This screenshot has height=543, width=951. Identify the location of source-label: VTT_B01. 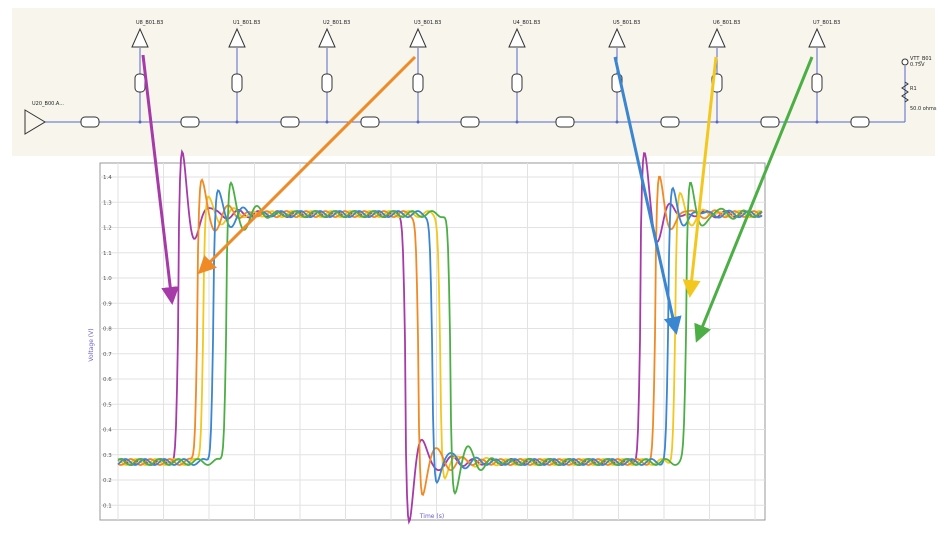
(921, 59).